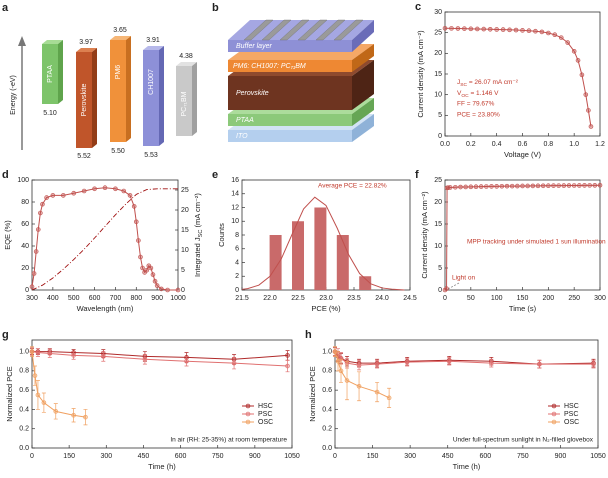  I want to click on annotation: FF = 79.67%, so click(476, 104).